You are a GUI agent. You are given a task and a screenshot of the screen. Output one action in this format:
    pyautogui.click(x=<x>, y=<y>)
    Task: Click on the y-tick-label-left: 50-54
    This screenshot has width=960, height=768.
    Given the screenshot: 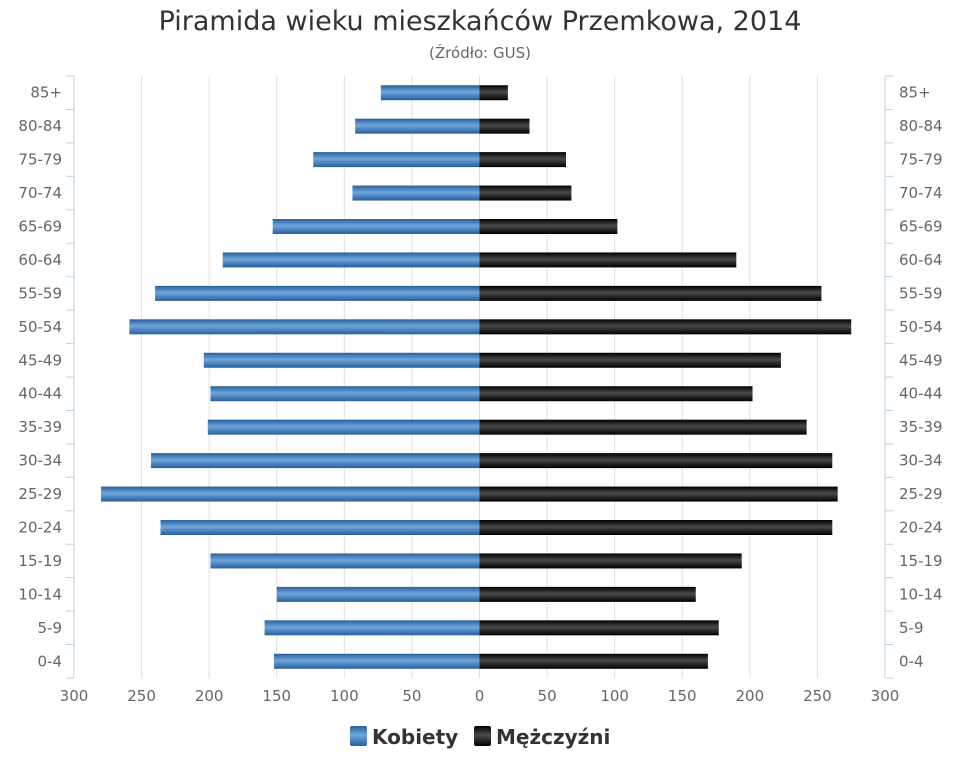 What is the action you would take?
    pyautogui.click(x=40, y=327)
    